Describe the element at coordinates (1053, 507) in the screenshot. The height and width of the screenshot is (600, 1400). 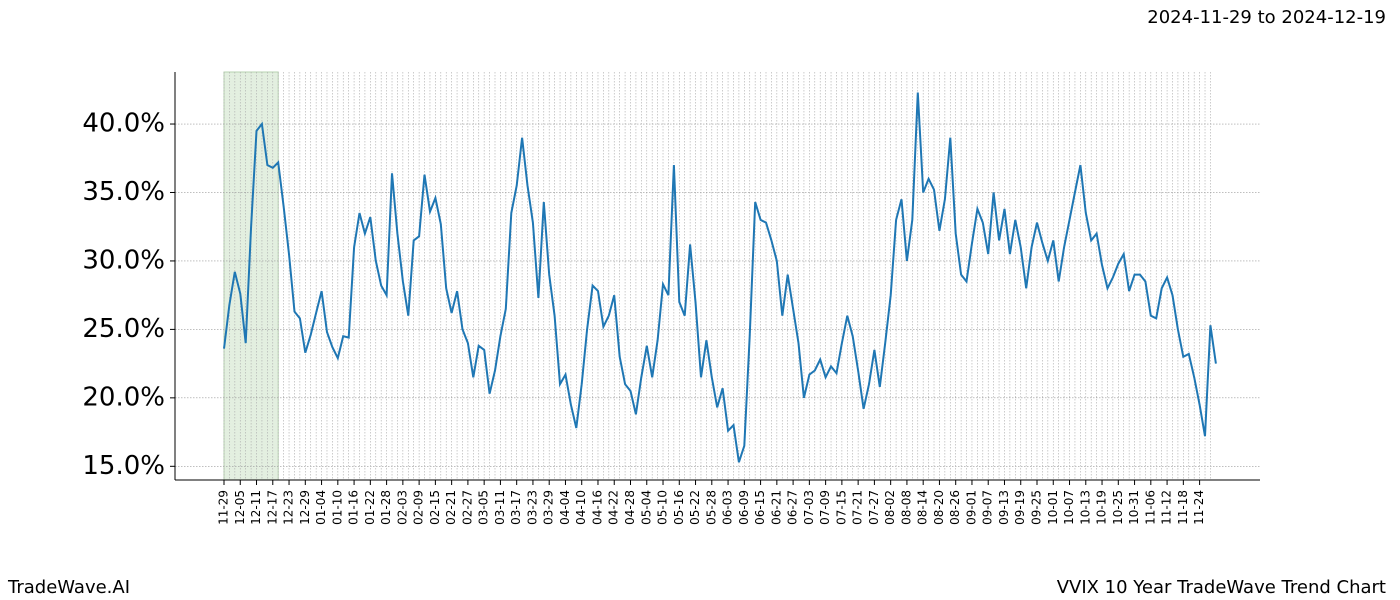
I see `x-tick-label: 10-01` at that location.